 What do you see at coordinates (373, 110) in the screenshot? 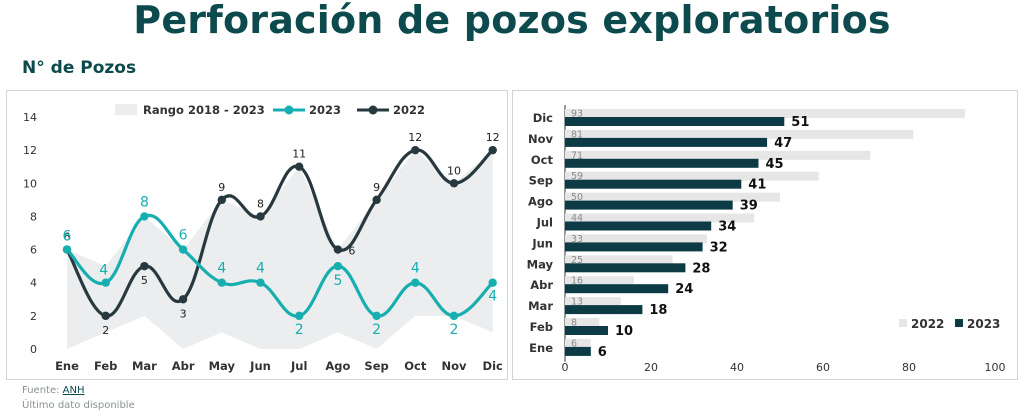
I see `legend-marker-2022` at bounding box center [373, 110].